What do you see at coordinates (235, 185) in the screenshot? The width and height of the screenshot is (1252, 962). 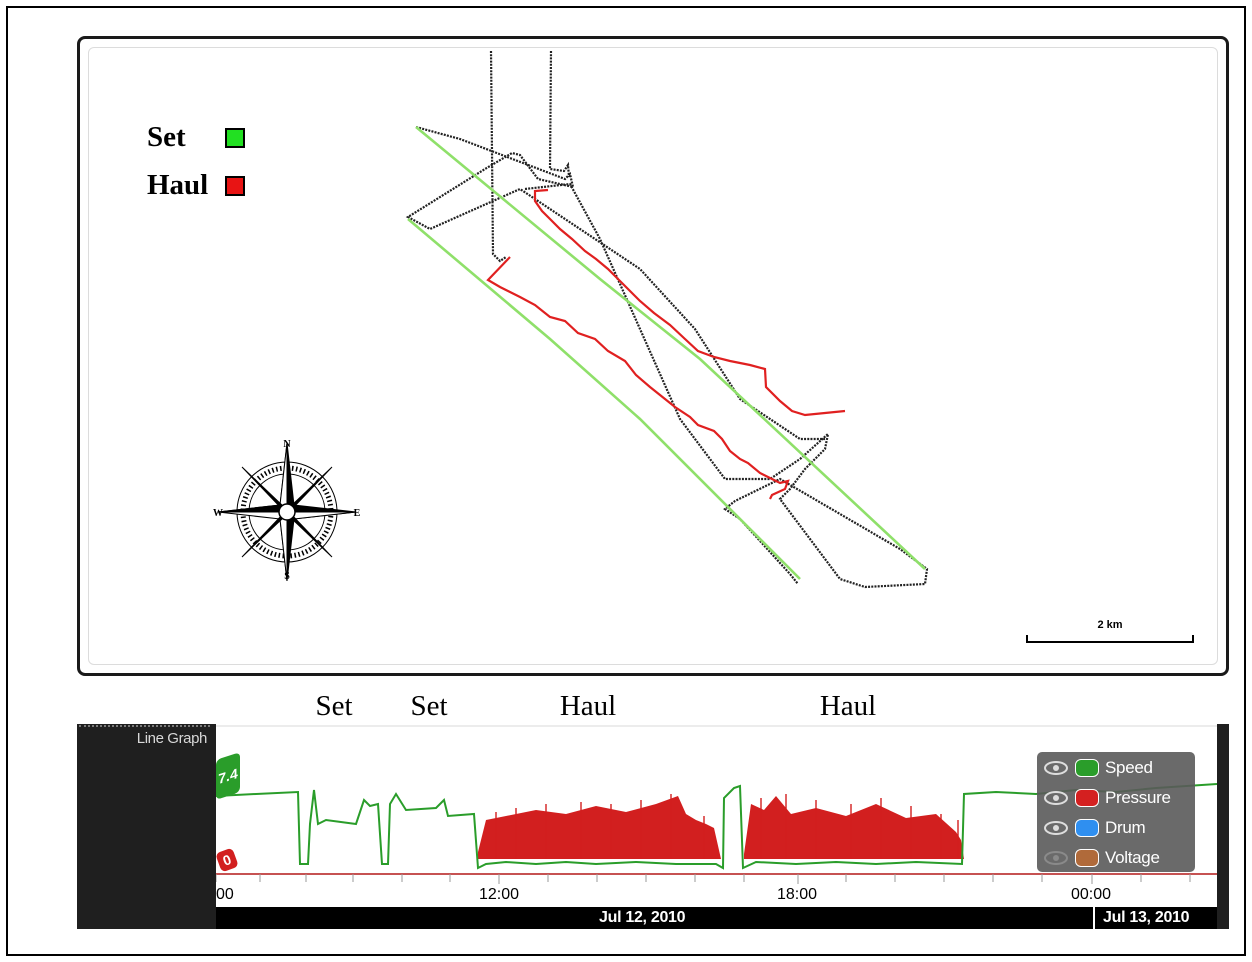 I see `legend-haul-swatch` at bounding box center [235, 185].